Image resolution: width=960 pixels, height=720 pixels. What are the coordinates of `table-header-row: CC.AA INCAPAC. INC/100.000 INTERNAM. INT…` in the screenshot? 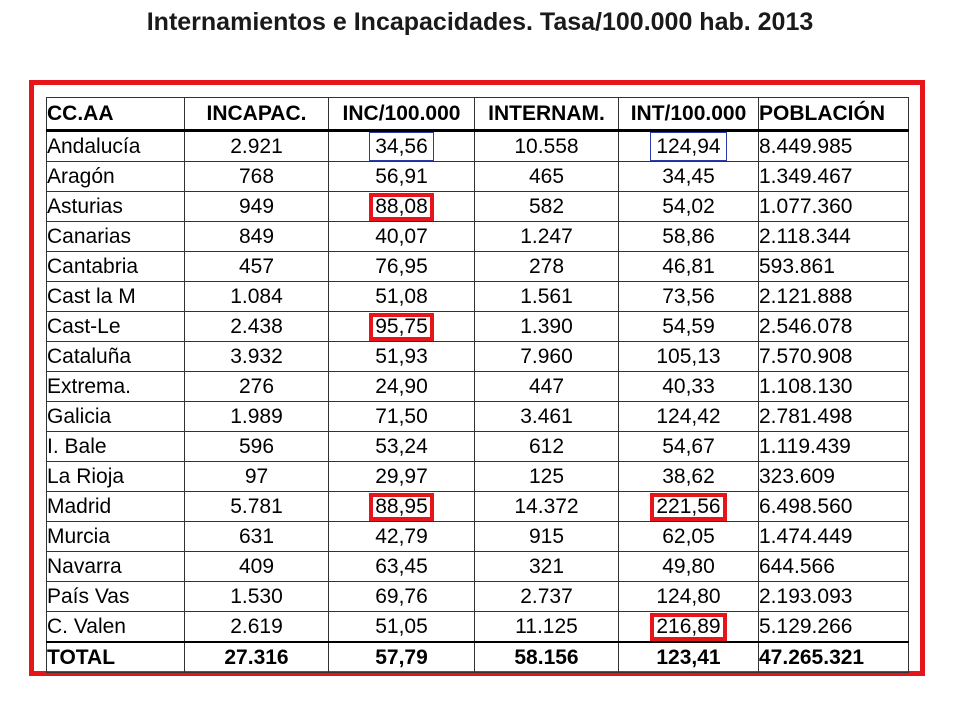 It's located at (477, 114).